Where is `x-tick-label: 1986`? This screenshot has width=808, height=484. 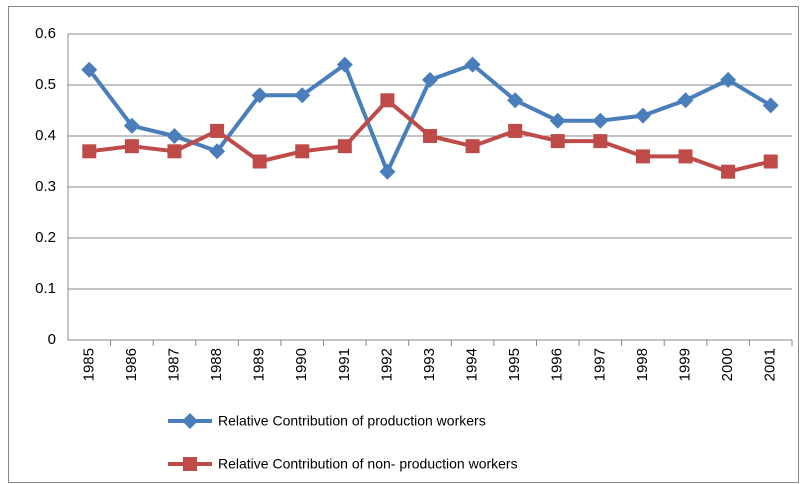
x-tick-label: 1986 is located at coordinates (131, 364).